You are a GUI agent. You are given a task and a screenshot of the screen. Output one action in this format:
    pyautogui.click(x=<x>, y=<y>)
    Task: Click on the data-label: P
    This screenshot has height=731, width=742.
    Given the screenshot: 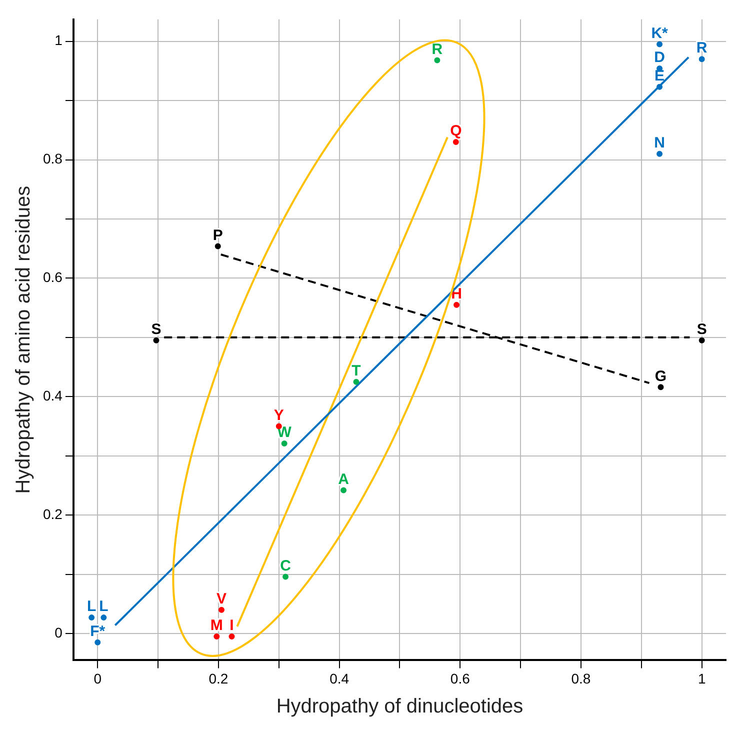 What is the action you would take?
    pyautogui.click(x=217, y=235)
    